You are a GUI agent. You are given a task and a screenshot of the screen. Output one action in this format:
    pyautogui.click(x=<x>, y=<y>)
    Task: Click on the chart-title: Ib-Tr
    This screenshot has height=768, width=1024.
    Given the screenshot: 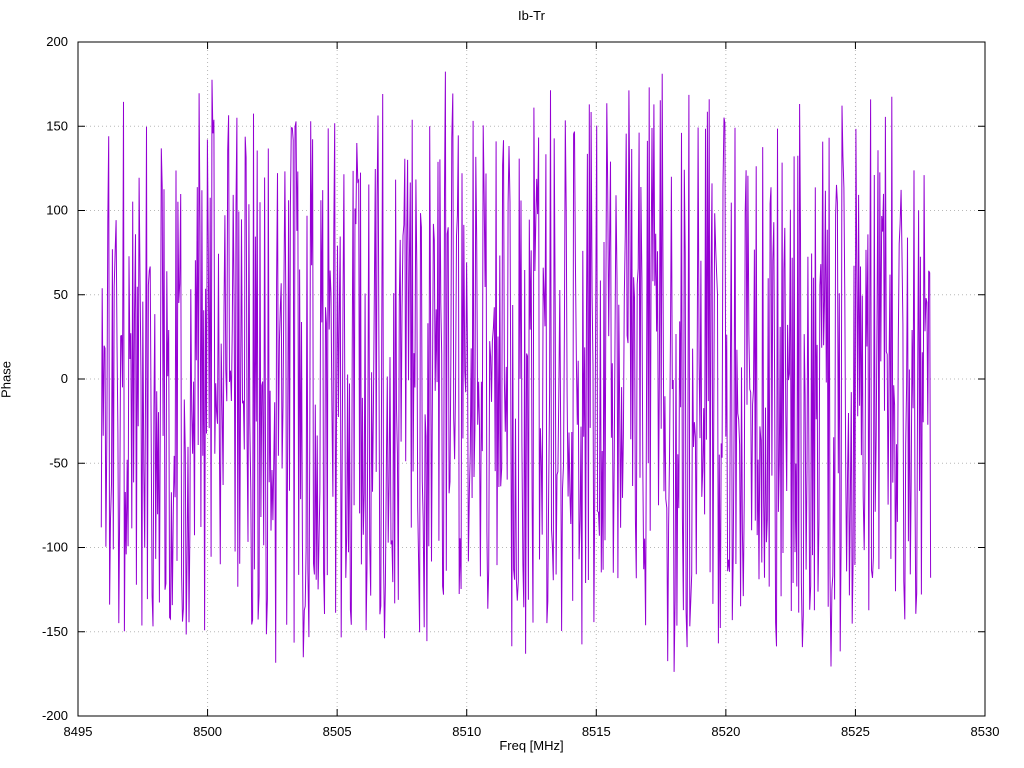 What is the action you would take?
    pyautogui.click(x=531, y=15)
    